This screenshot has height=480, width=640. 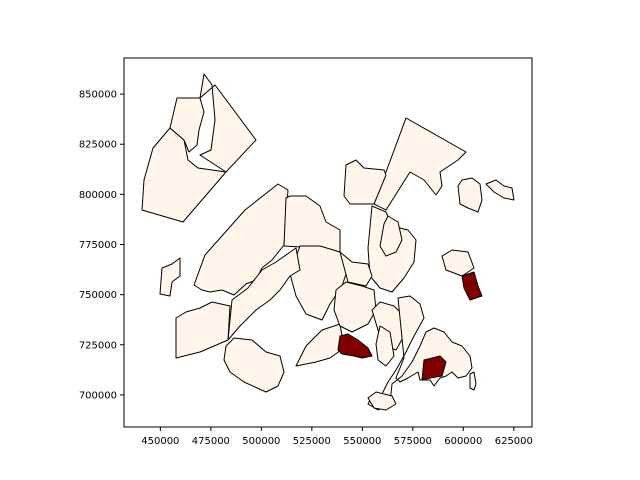 What do you see at coordinates (203, 330) in the screenshot?
I see `region-west-lower` at bounding box center [203, 330].